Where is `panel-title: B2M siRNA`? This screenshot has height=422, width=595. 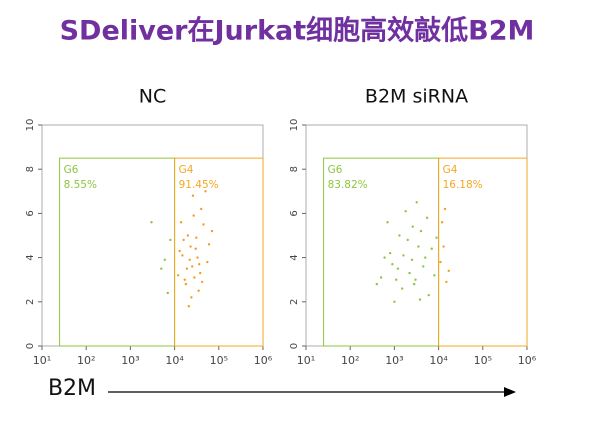 panel-title: B2M siRNA is located at coordinates (416, 97).